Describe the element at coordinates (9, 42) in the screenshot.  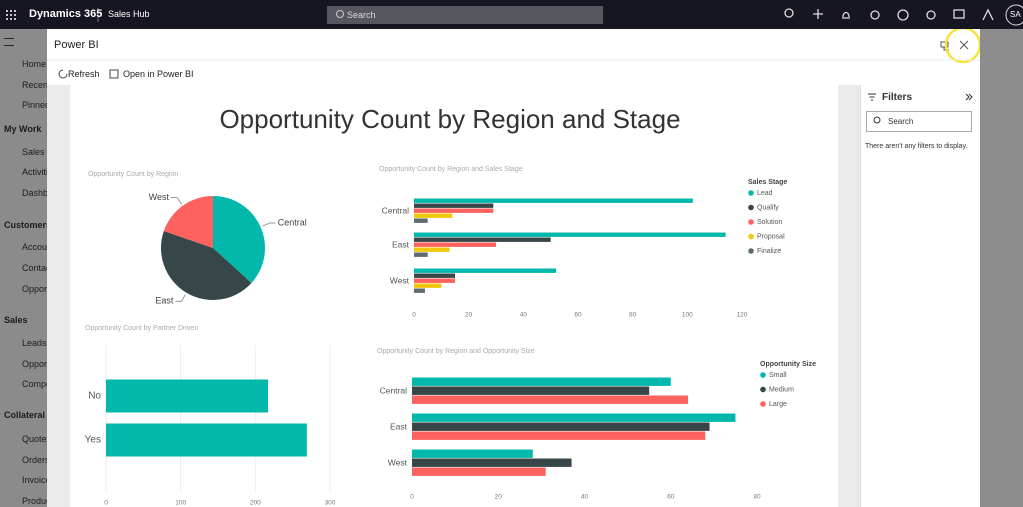
I see `menu-button` at that location.